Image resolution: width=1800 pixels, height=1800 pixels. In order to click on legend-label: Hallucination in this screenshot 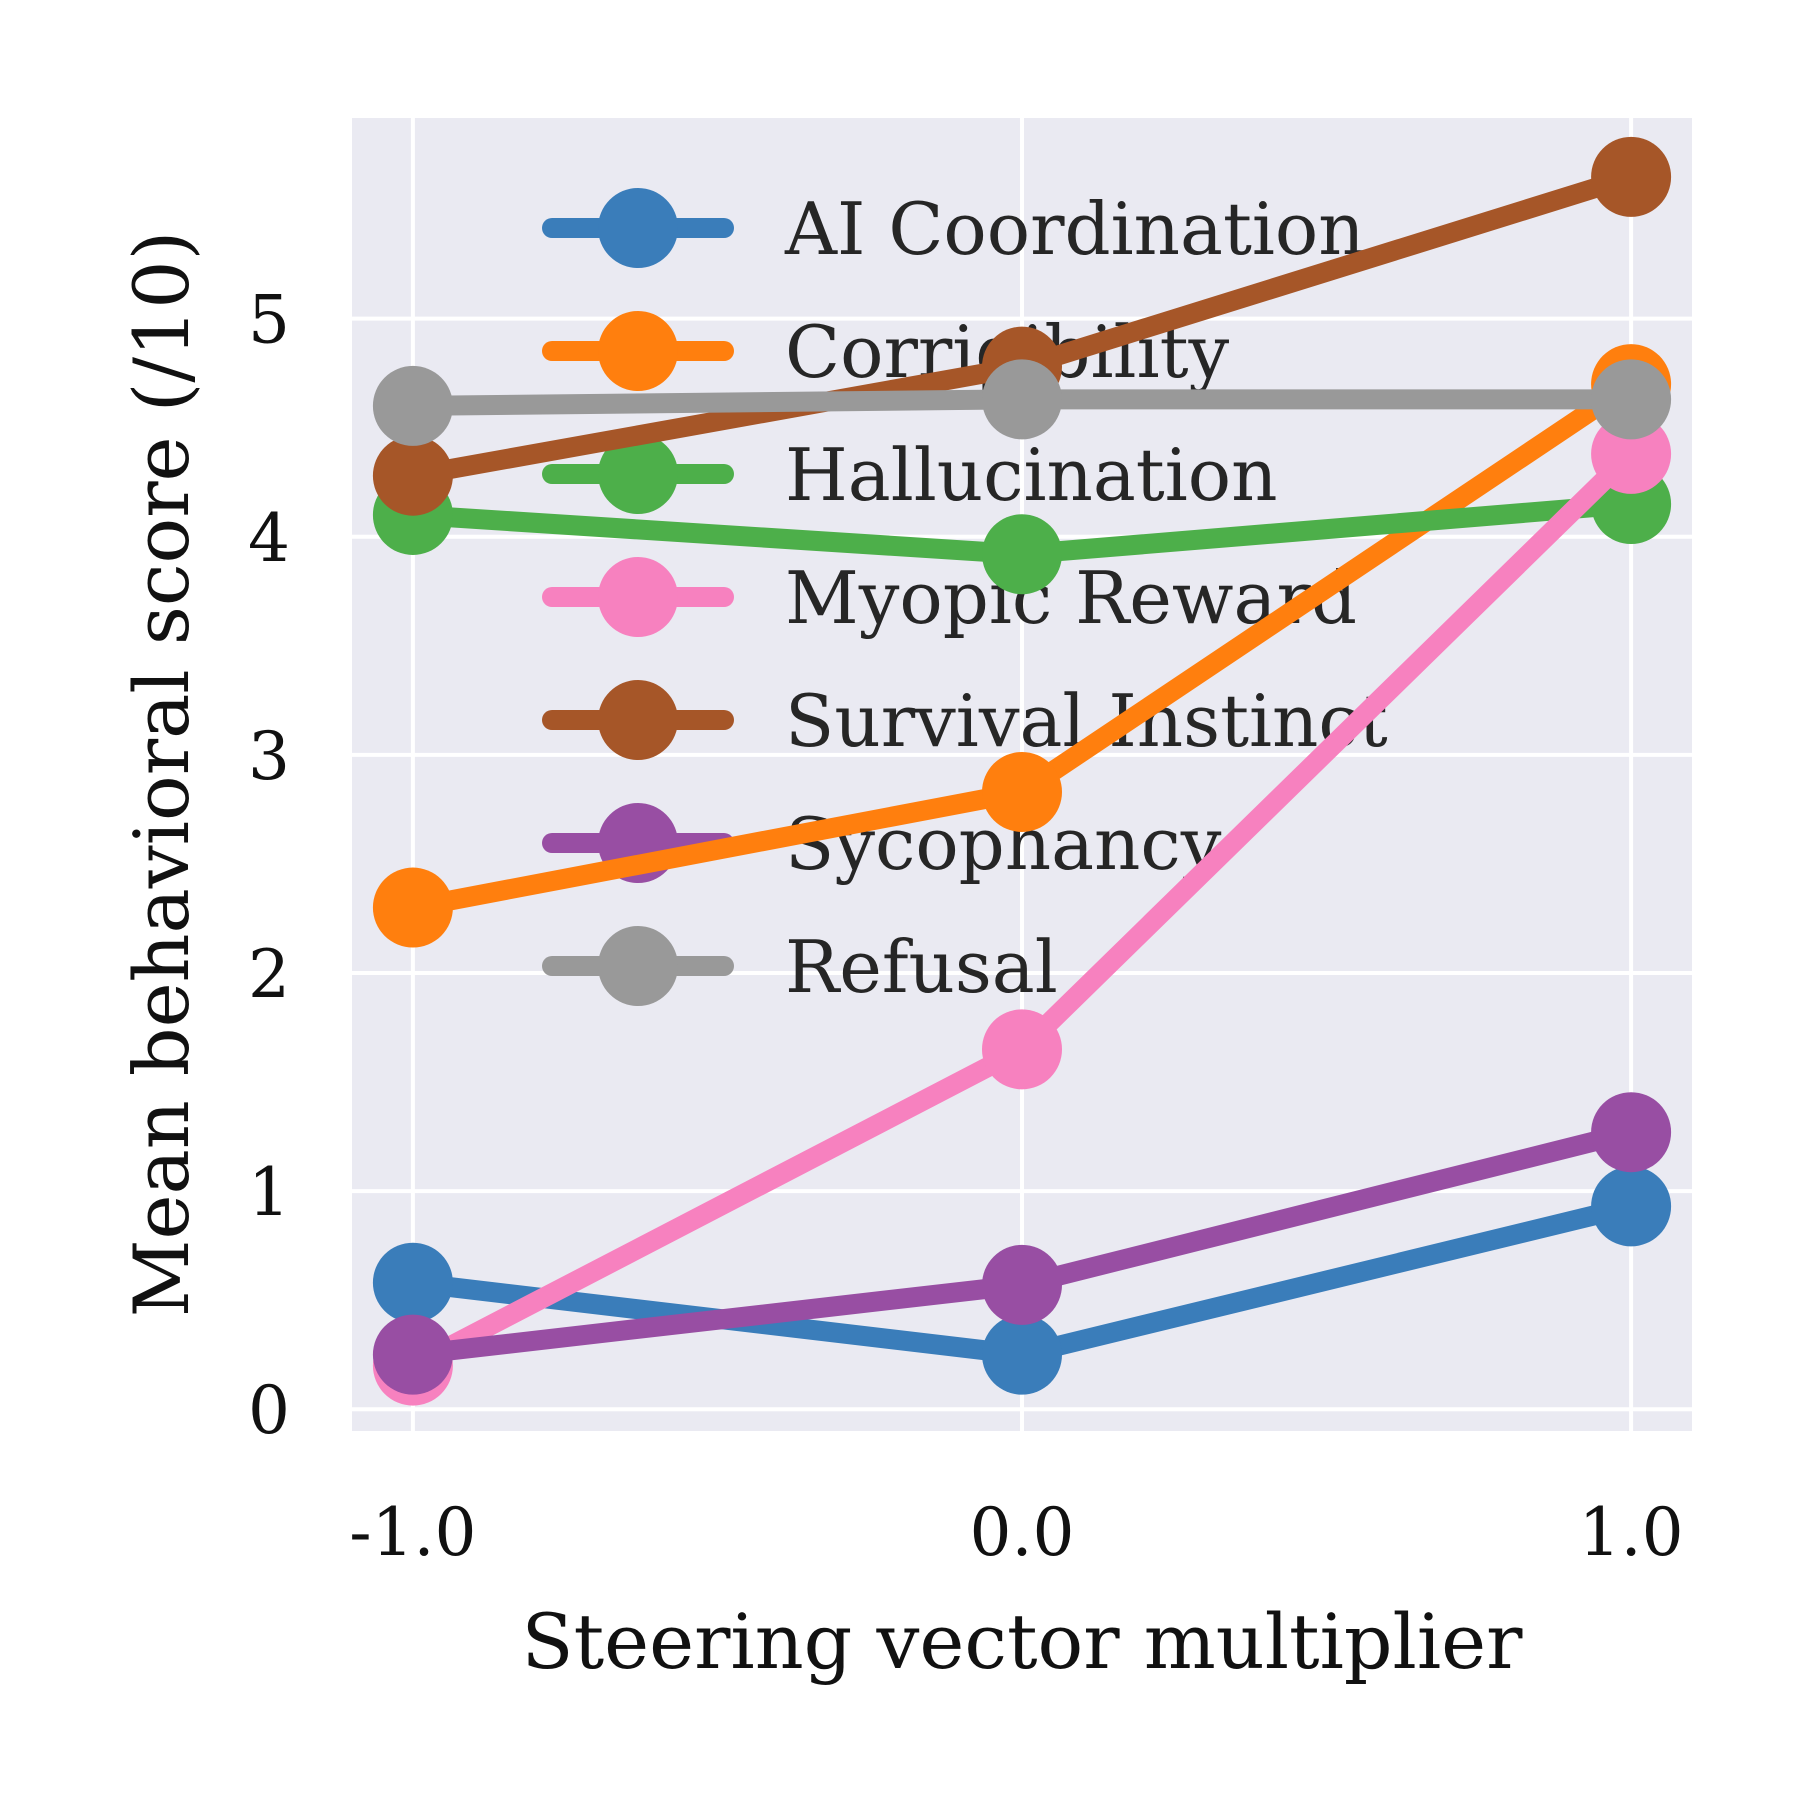, I will do `click(1031, 475)`.